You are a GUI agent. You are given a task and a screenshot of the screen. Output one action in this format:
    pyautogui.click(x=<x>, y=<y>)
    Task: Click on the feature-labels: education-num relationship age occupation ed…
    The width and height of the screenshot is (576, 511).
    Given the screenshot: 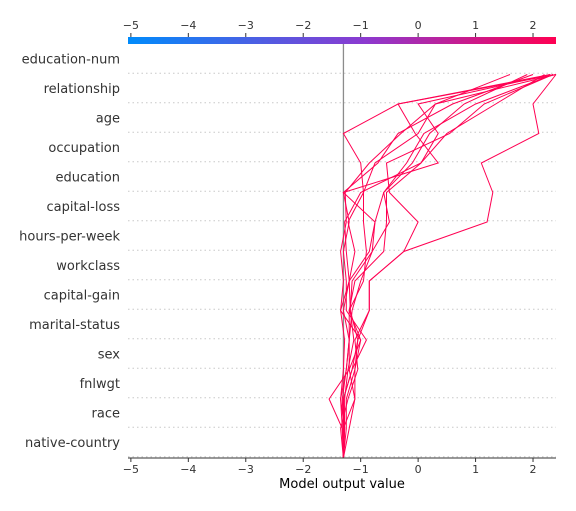 What is the action you would take?
    pyautogui.click(x=69, y=251)
    